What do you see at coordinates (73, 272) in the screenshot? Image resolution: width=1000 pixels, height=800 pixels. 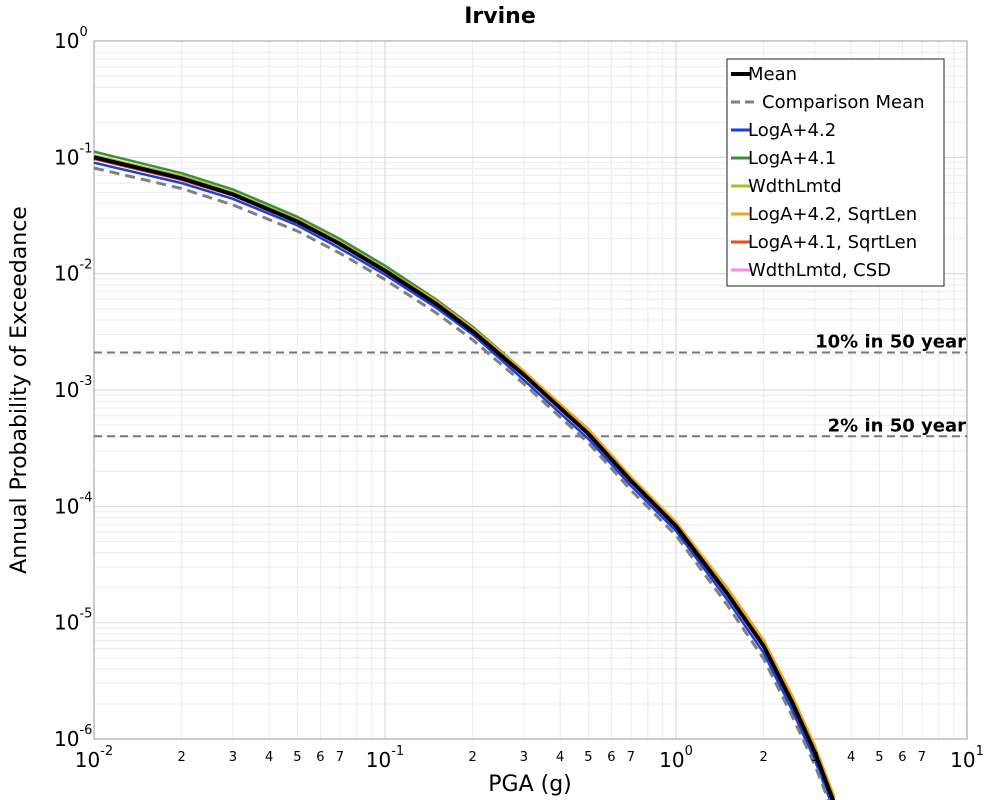 I see `y-major-tick-label: 10⁻²` at bounding box center [73, 272].